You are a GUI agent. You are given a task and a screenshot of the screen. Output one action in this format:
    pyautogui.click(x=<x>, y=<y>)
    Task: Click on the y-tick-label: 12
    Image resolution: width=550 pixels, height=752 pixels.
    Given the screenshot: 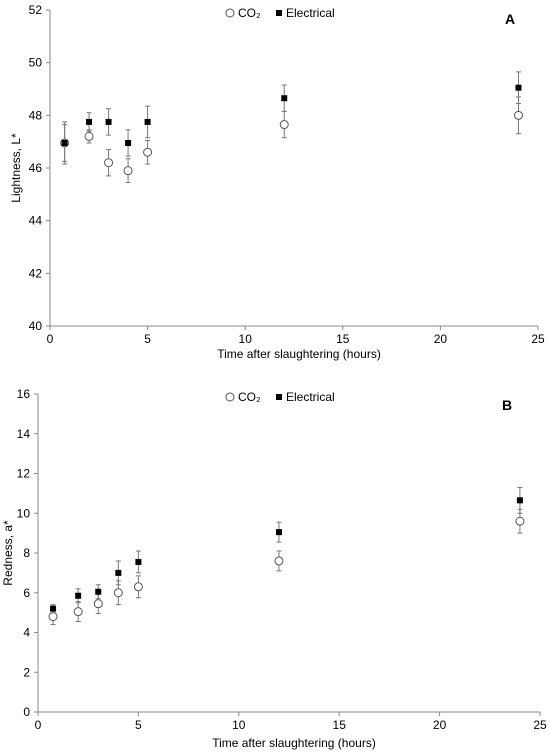 What is the action you would take?
    pyautogui.click(x=24, y=474)
    